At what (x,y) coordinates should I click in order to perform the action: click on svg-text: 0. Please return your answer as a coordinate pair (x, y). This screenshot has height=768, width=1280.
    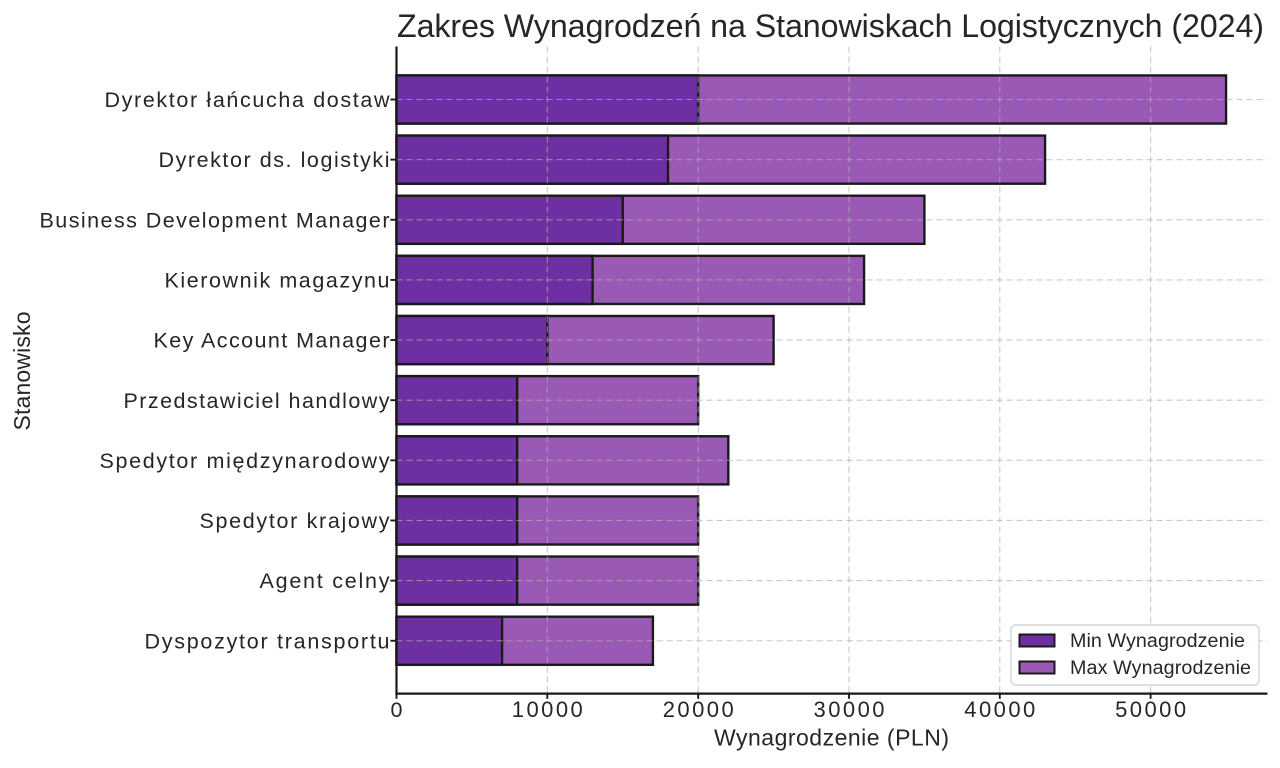
    Looking at the image, I should click on (397, 710).